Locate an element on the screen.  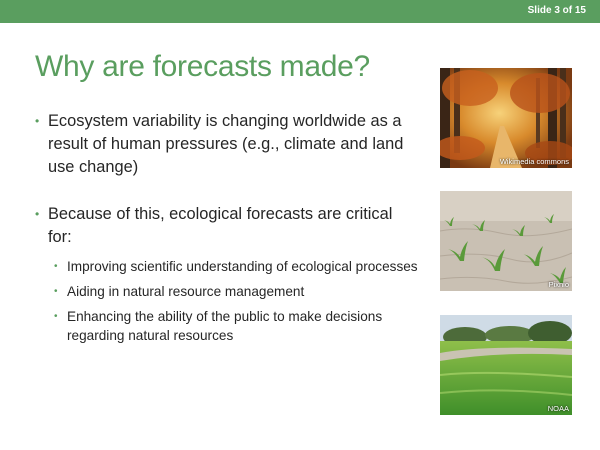
photo-credit: Wikimedia commons is located at coordinates (534, 161).